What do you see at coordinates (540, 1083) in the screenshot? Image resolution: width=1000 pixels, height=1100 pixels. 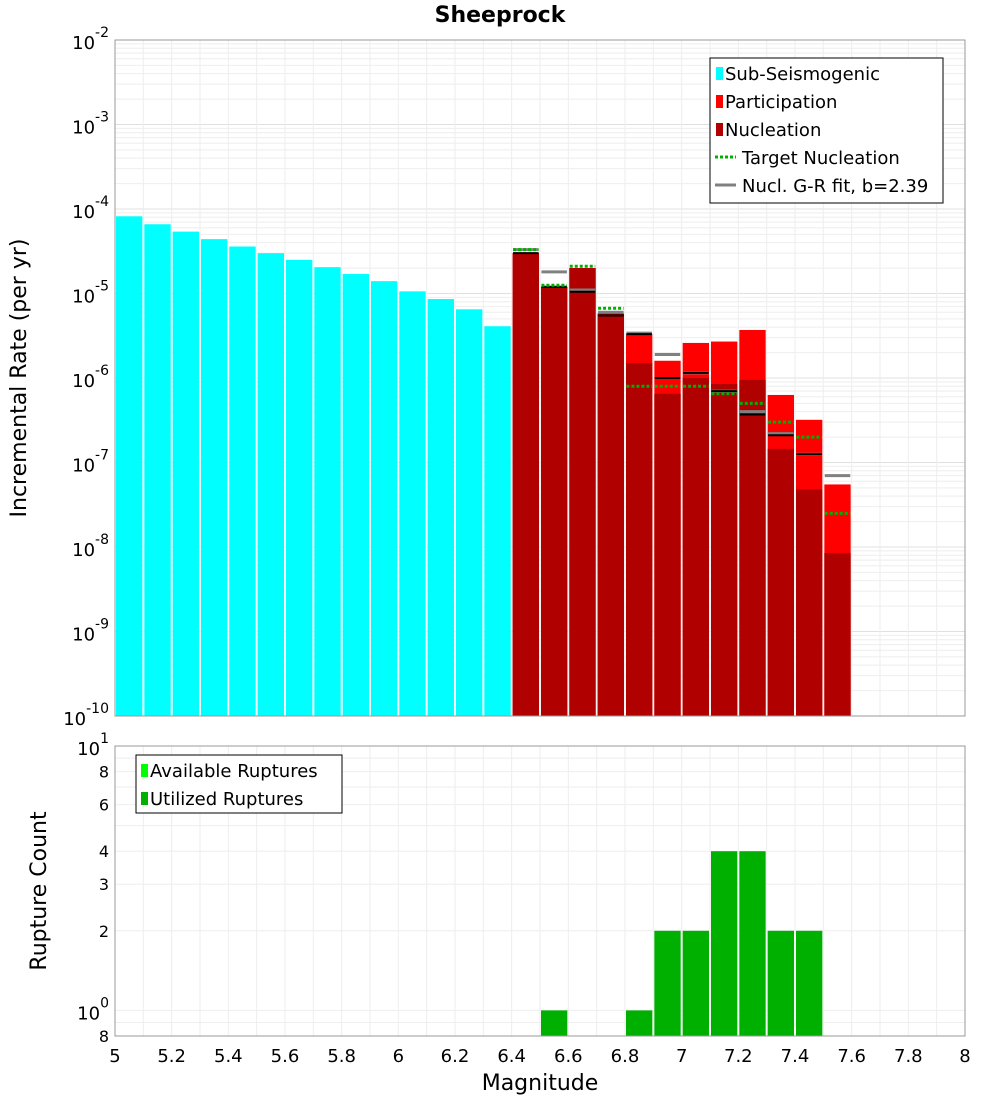 I see `x-axis-title: Magnitude` at bounding box center [540, 1083].